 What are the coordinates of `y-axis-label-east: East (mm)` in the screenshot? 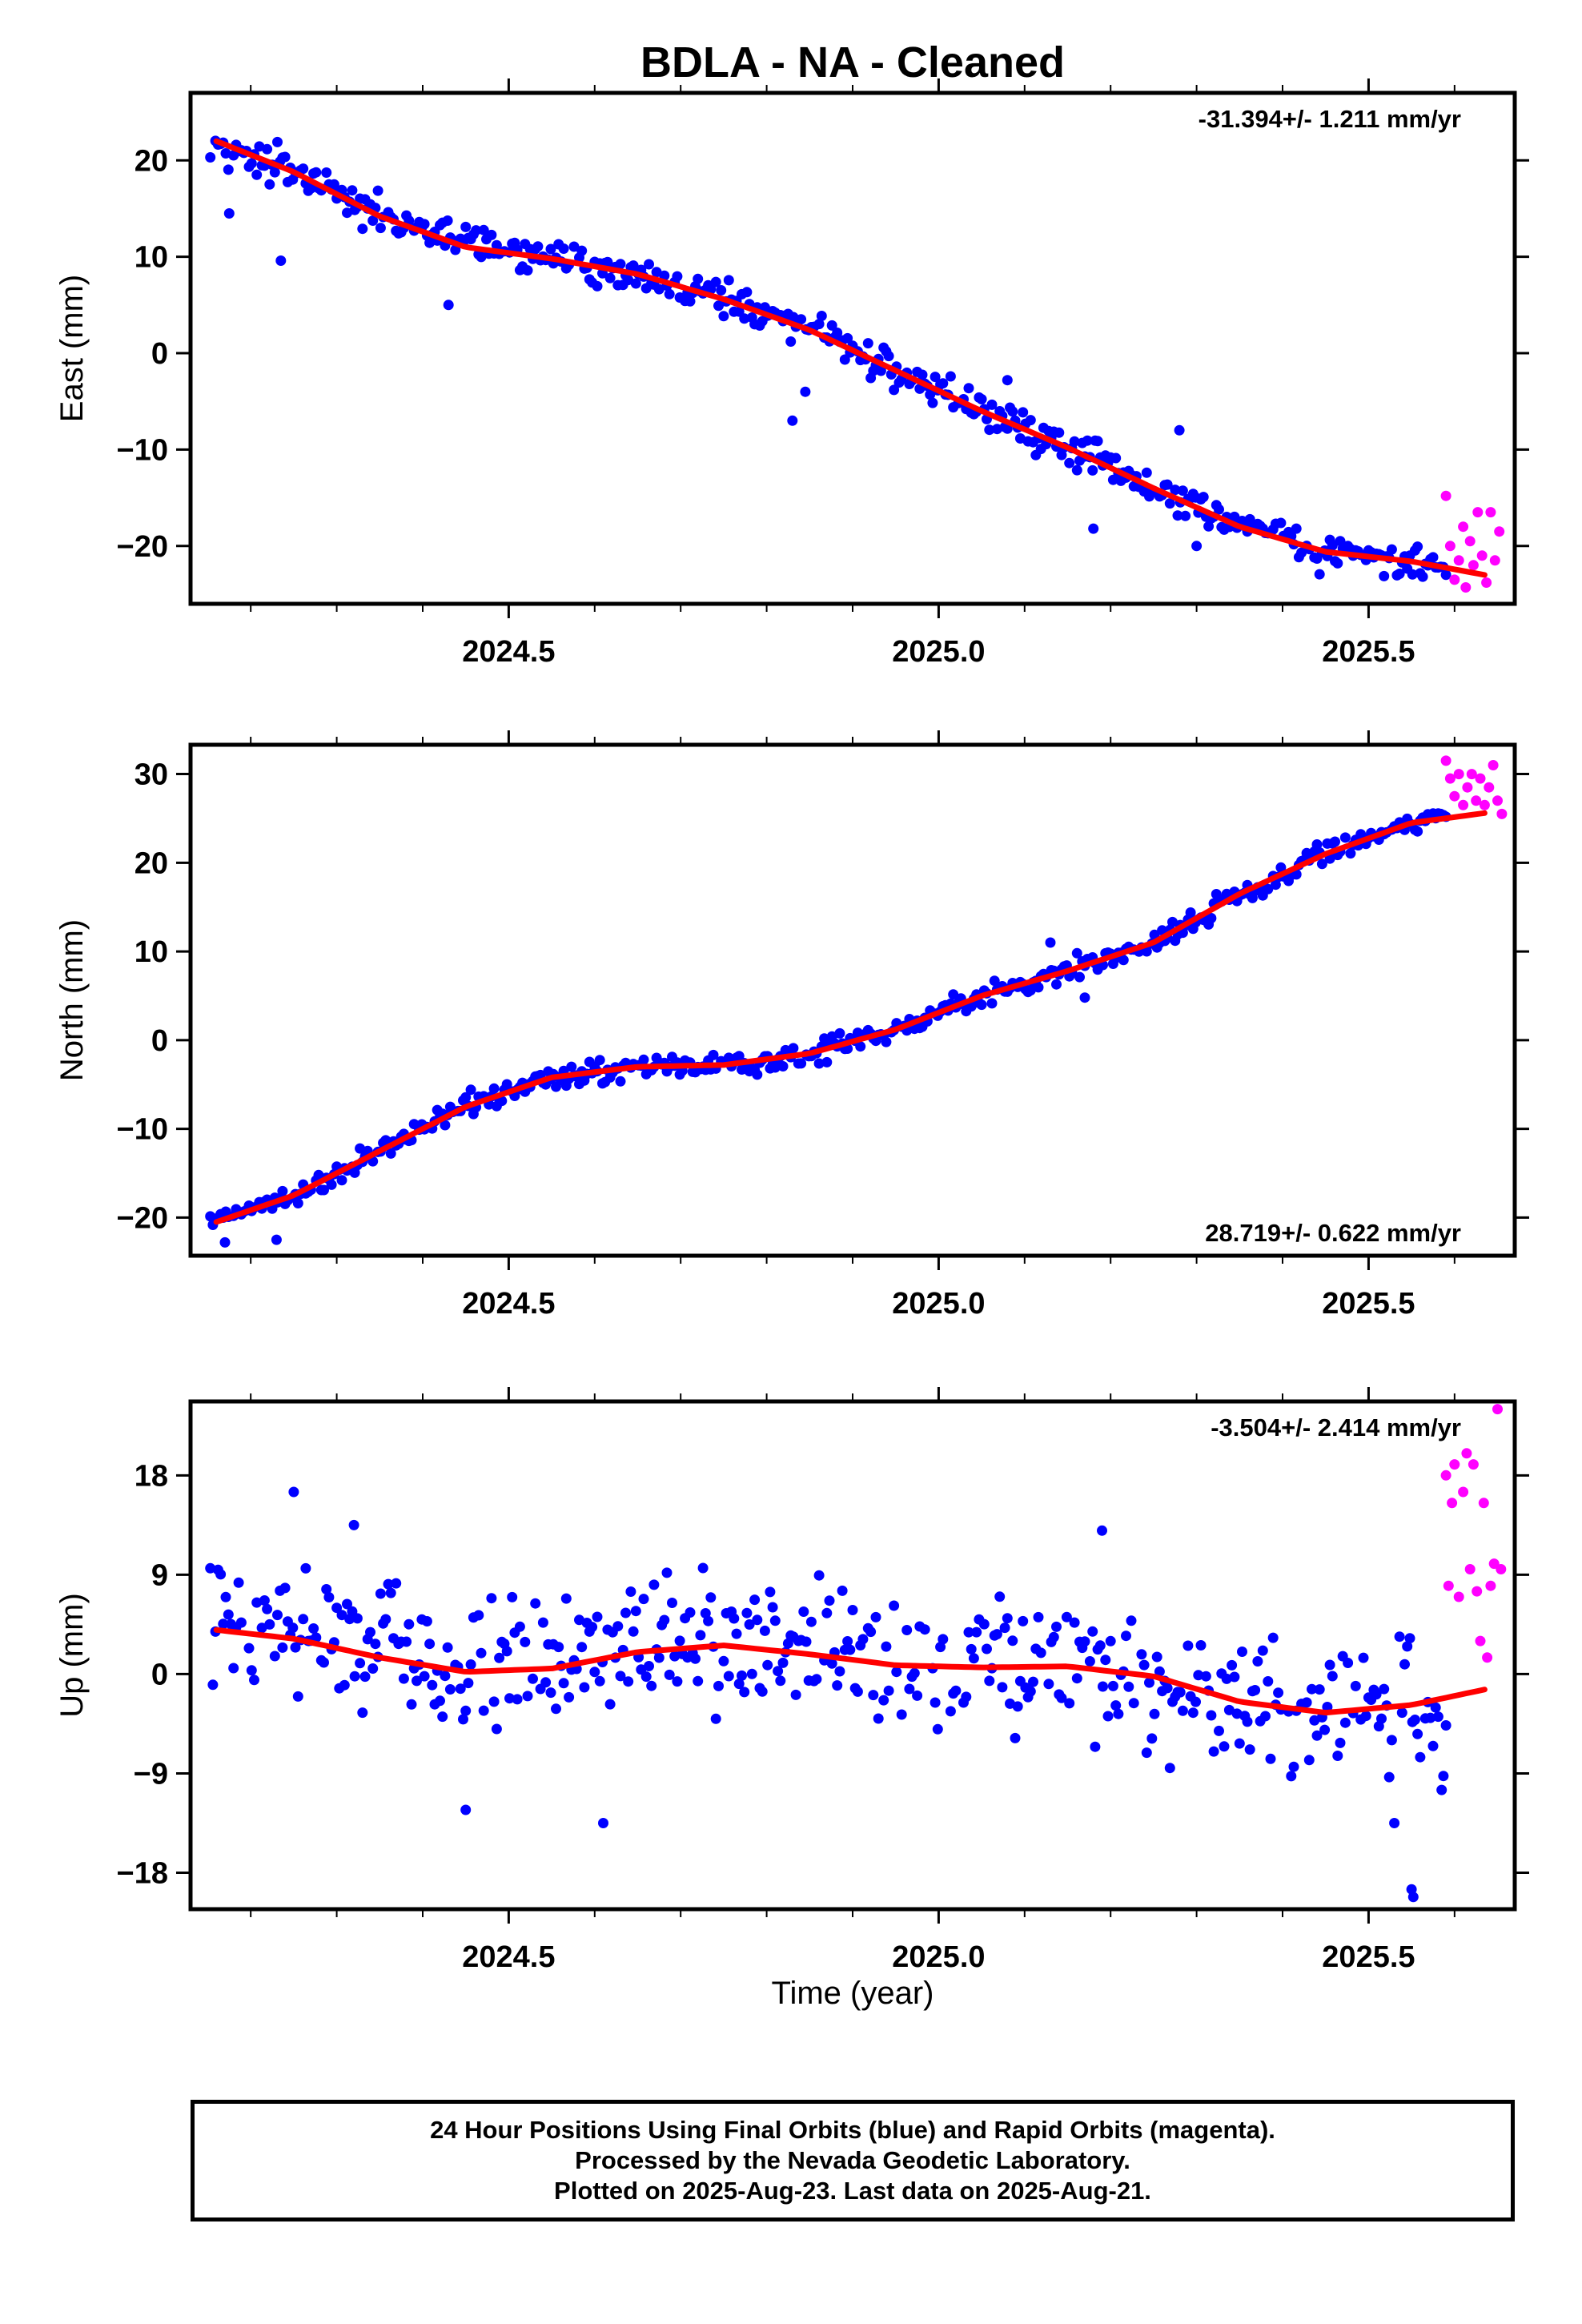 It's located at (72, 348).